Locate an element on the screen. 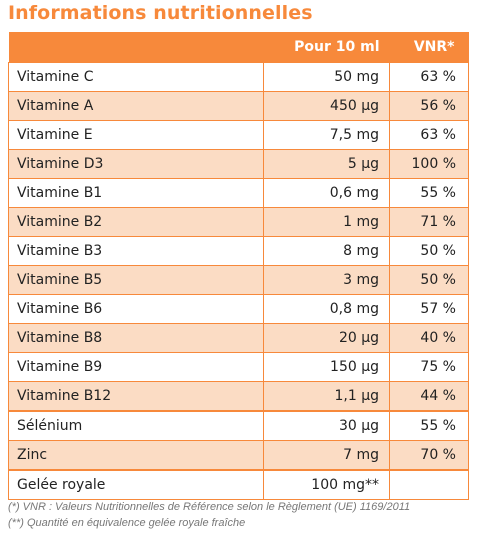 The image size is (477, 540). quantity-cell: 5 µg is located at coordinates (326, 163).